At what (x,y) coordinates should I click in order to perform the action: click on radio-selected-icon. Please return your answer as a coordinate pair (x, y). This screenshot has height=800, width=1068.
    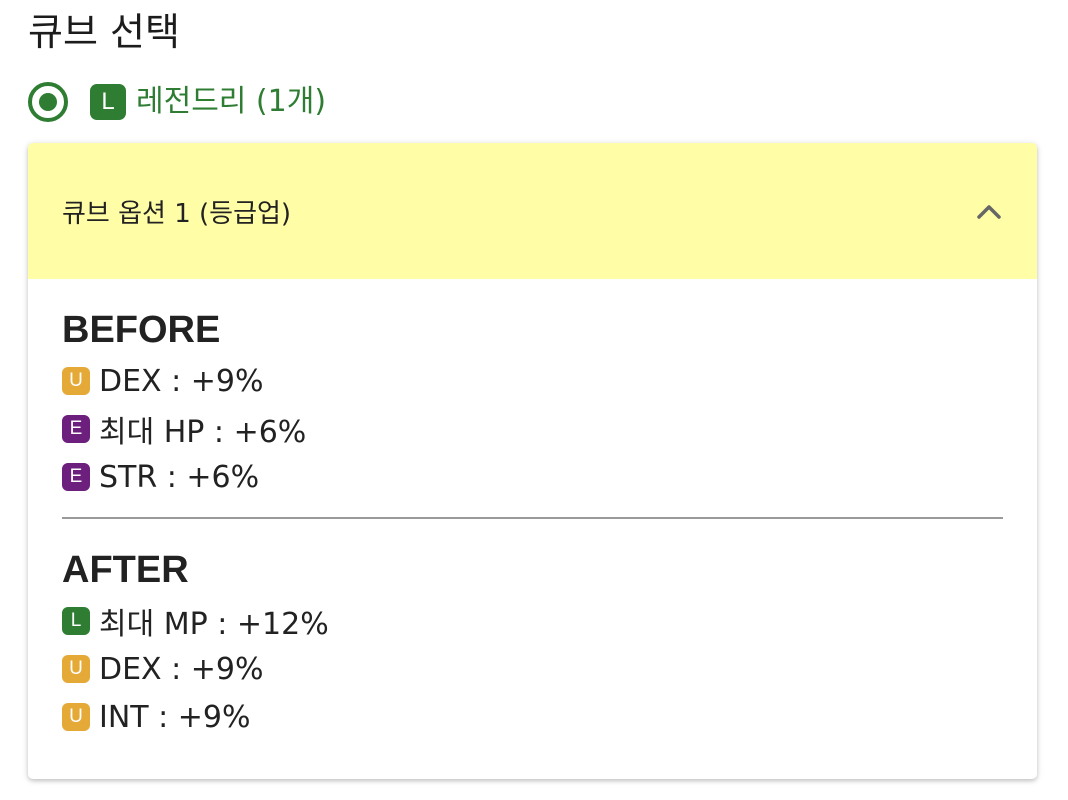
    Looking at the image, I should click on (48, 102).